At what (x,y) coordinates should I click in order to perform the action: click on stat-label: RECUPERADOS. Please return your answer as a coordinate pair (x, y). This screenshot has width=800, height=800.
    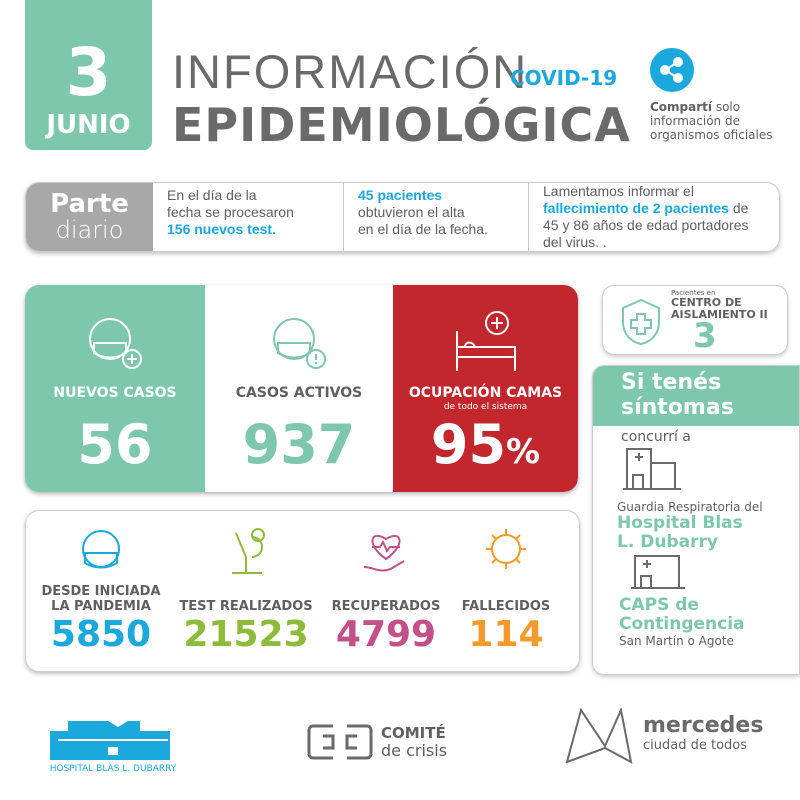
    Looking at the image, I should click on (386, 606).